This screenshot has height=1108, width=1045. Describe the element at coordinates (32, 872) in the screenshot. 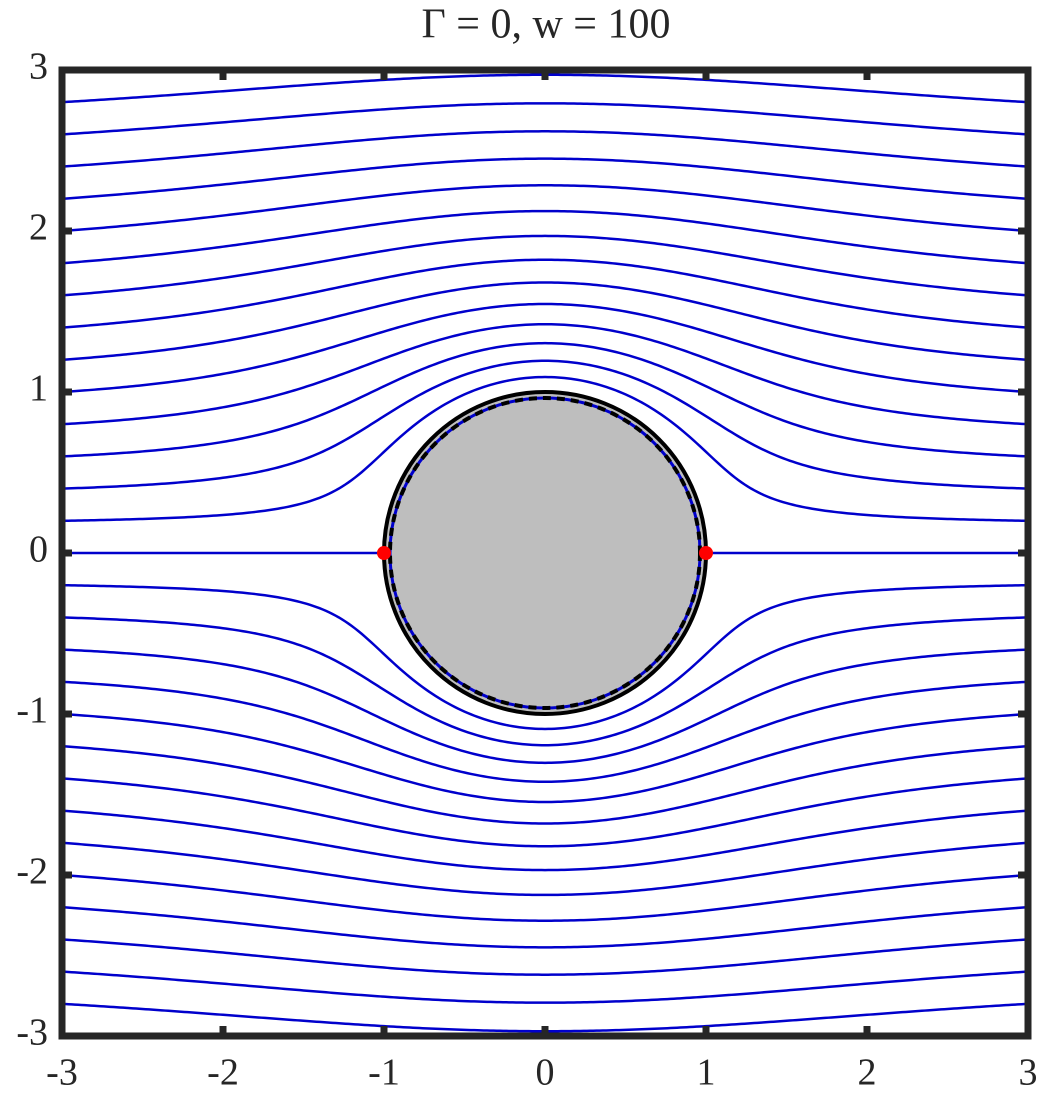

I see `y-tick-label: -2` at that location.